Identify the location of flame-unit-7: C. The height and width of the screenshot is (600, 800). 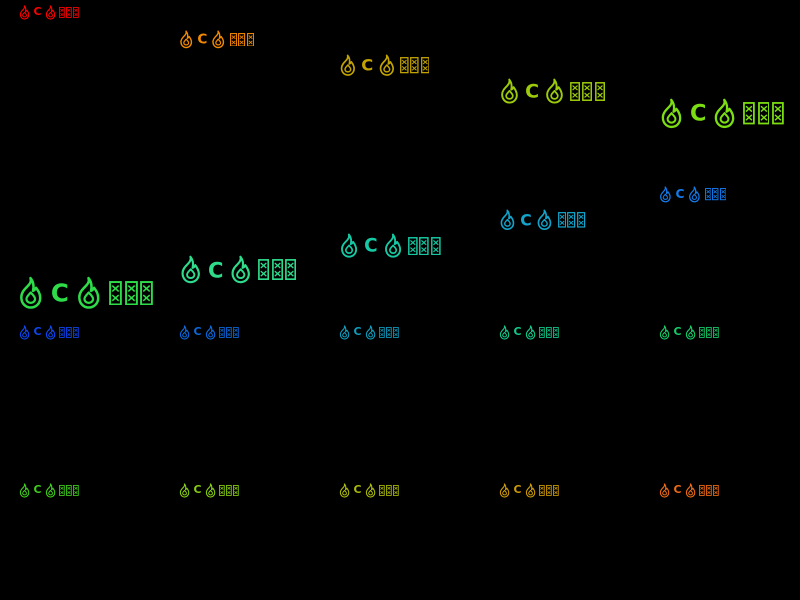
(542, 220).